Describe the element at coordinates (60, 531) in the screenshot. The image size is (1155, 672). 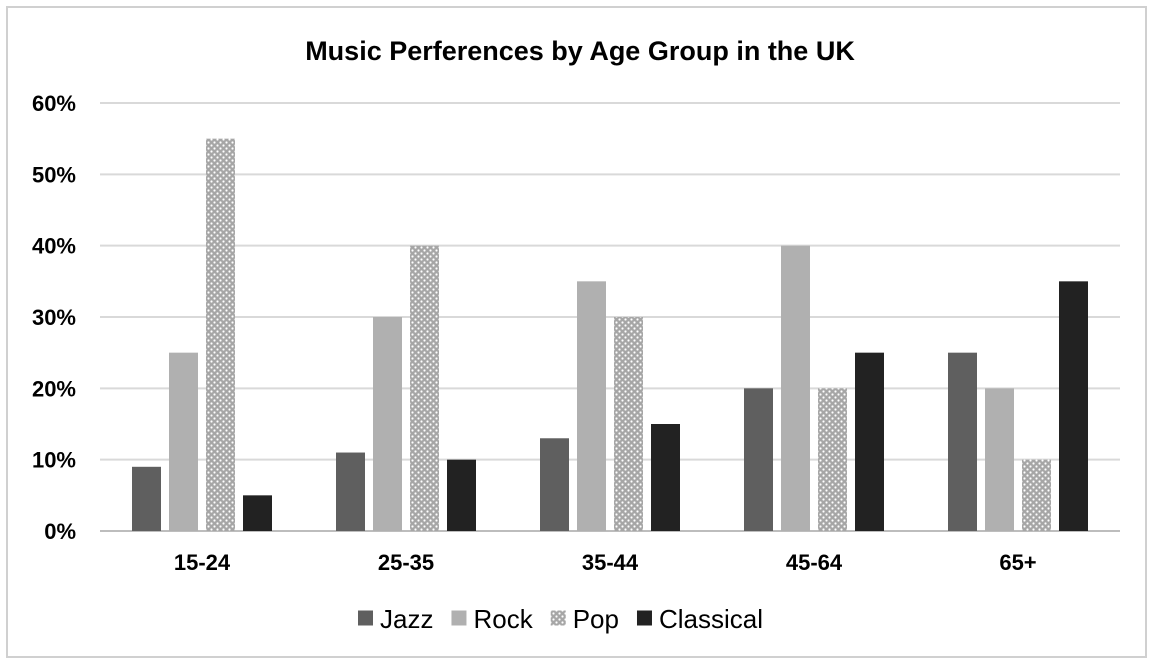
I see `y-tick-label: 0%` at that location.